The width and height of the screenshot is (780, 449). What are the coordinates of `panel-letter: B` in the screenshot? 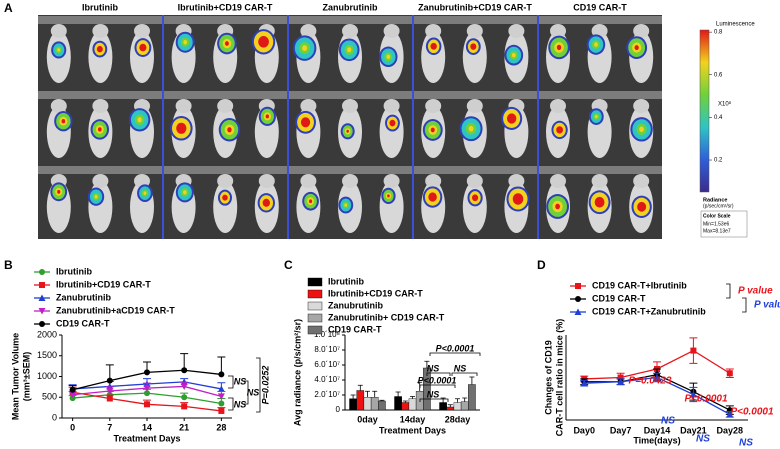 It's located at (8, 265).